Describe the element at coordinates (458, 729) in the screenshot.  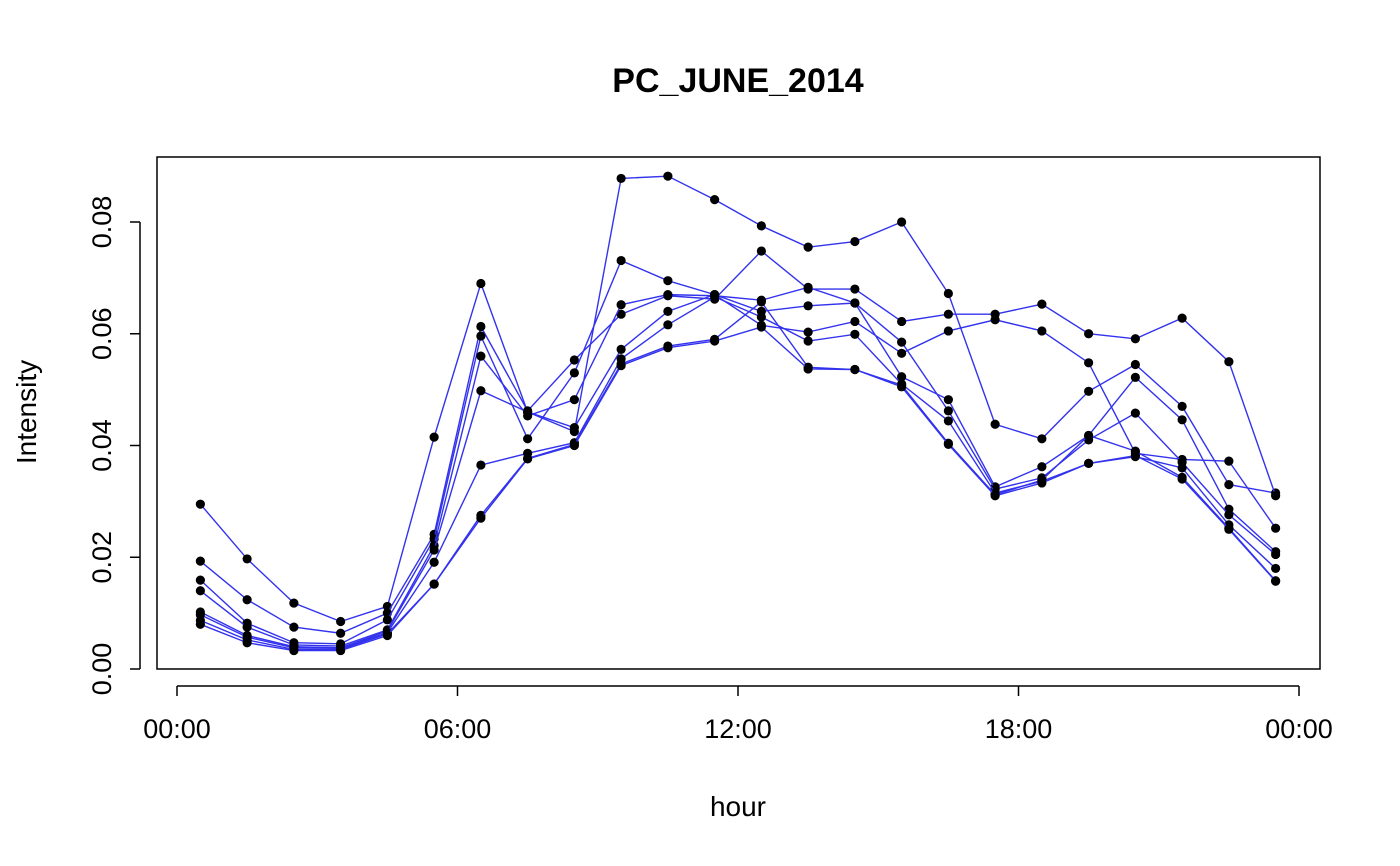
I see `x-tick-label: 06:00` at that location.